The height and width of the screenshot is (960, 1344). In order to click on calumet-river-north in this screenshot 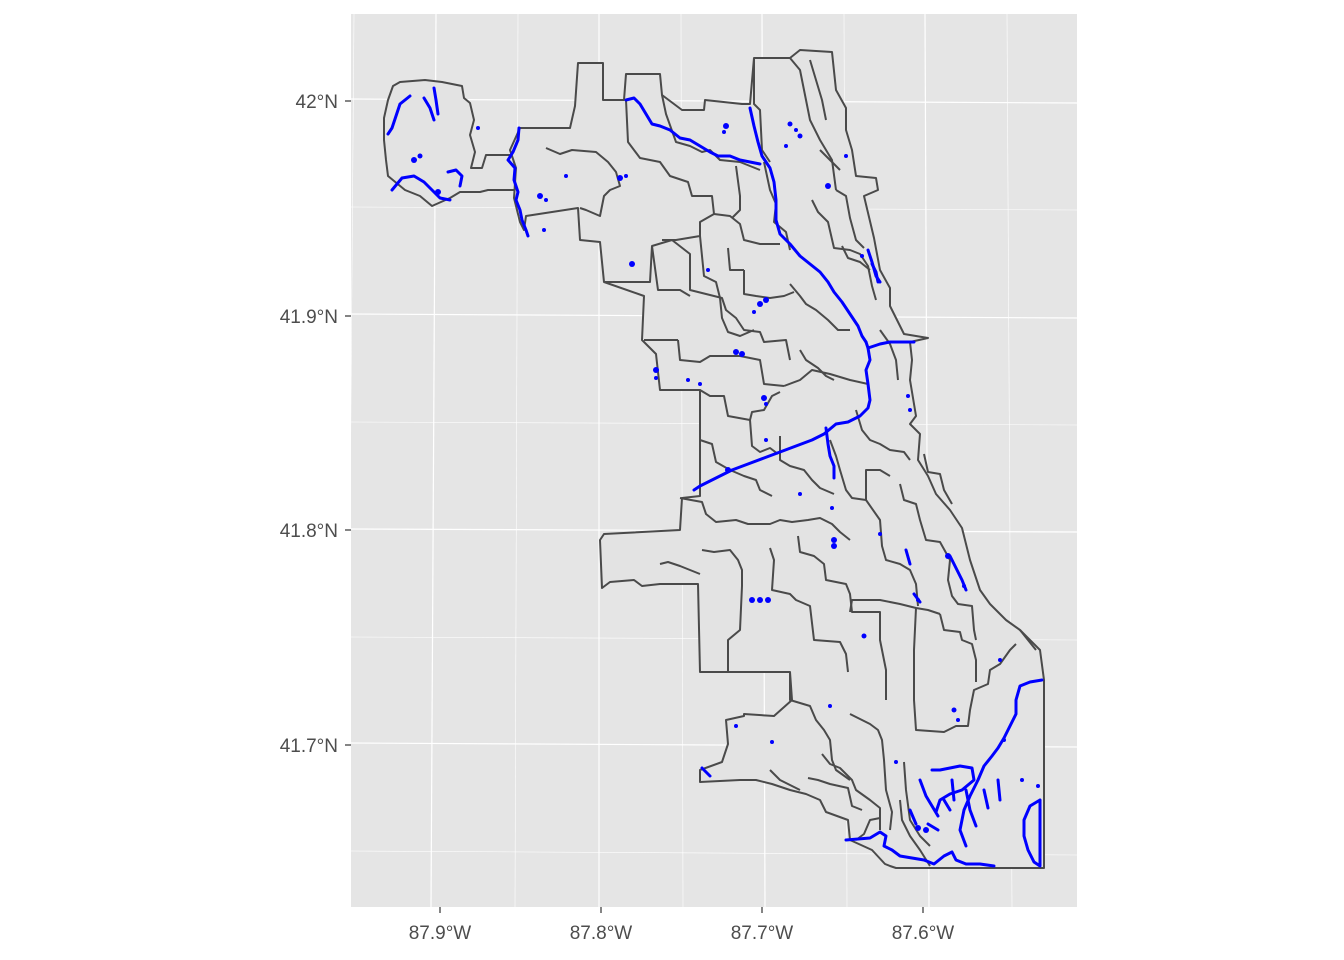, I will do `click(1001, 763)`.